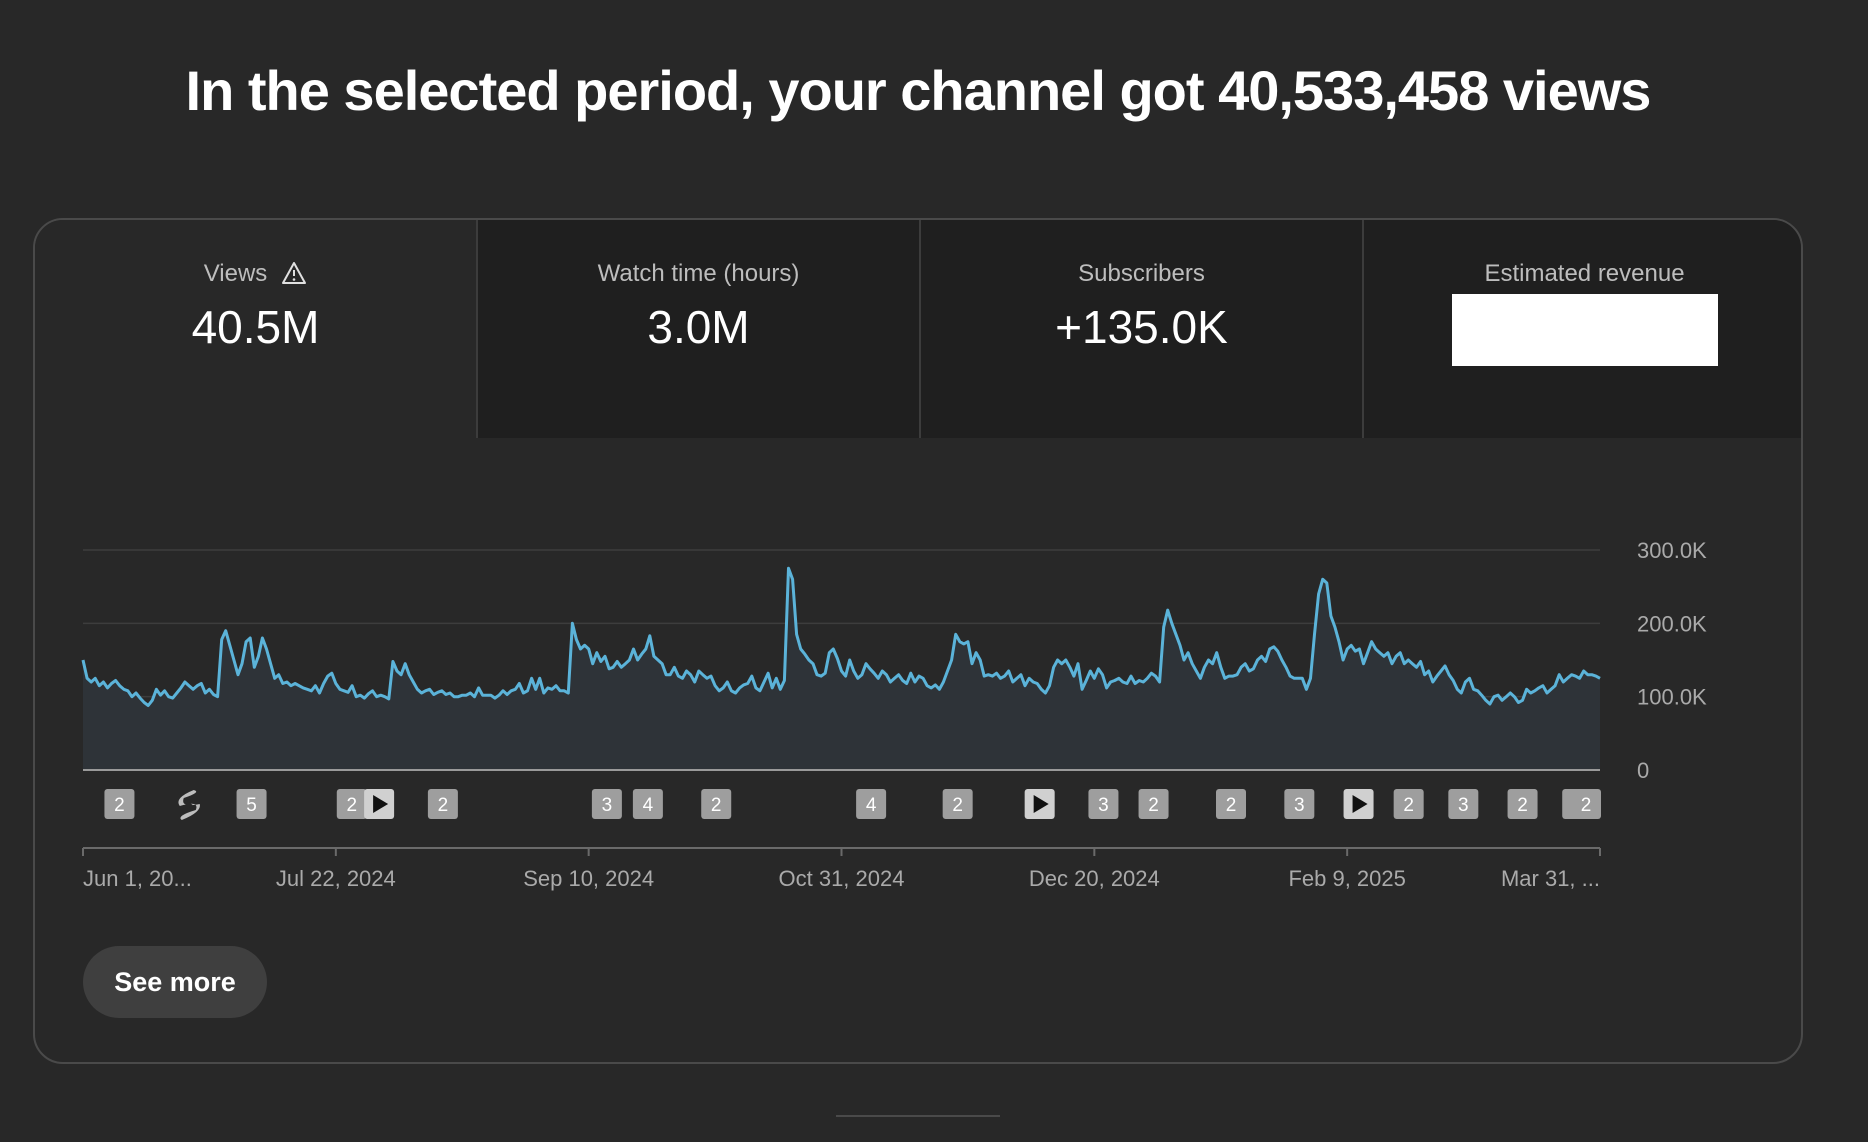  What do you see at coordinates (1584, 273) in the screenshot?
I see `tab-revenue-label: Estimated revenue` at bounding box center [1584, 273].